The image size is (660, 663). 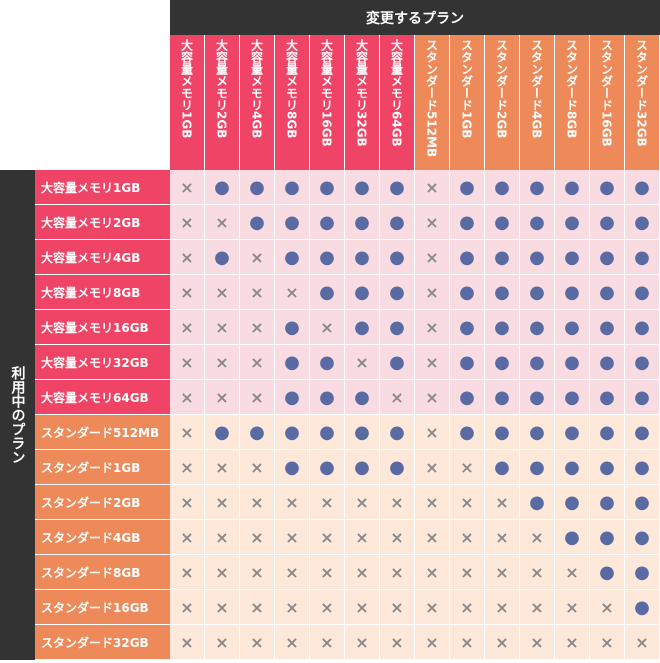 I want to click on row-label: 大容量メモリ4GB, so click(x=102, y=257).